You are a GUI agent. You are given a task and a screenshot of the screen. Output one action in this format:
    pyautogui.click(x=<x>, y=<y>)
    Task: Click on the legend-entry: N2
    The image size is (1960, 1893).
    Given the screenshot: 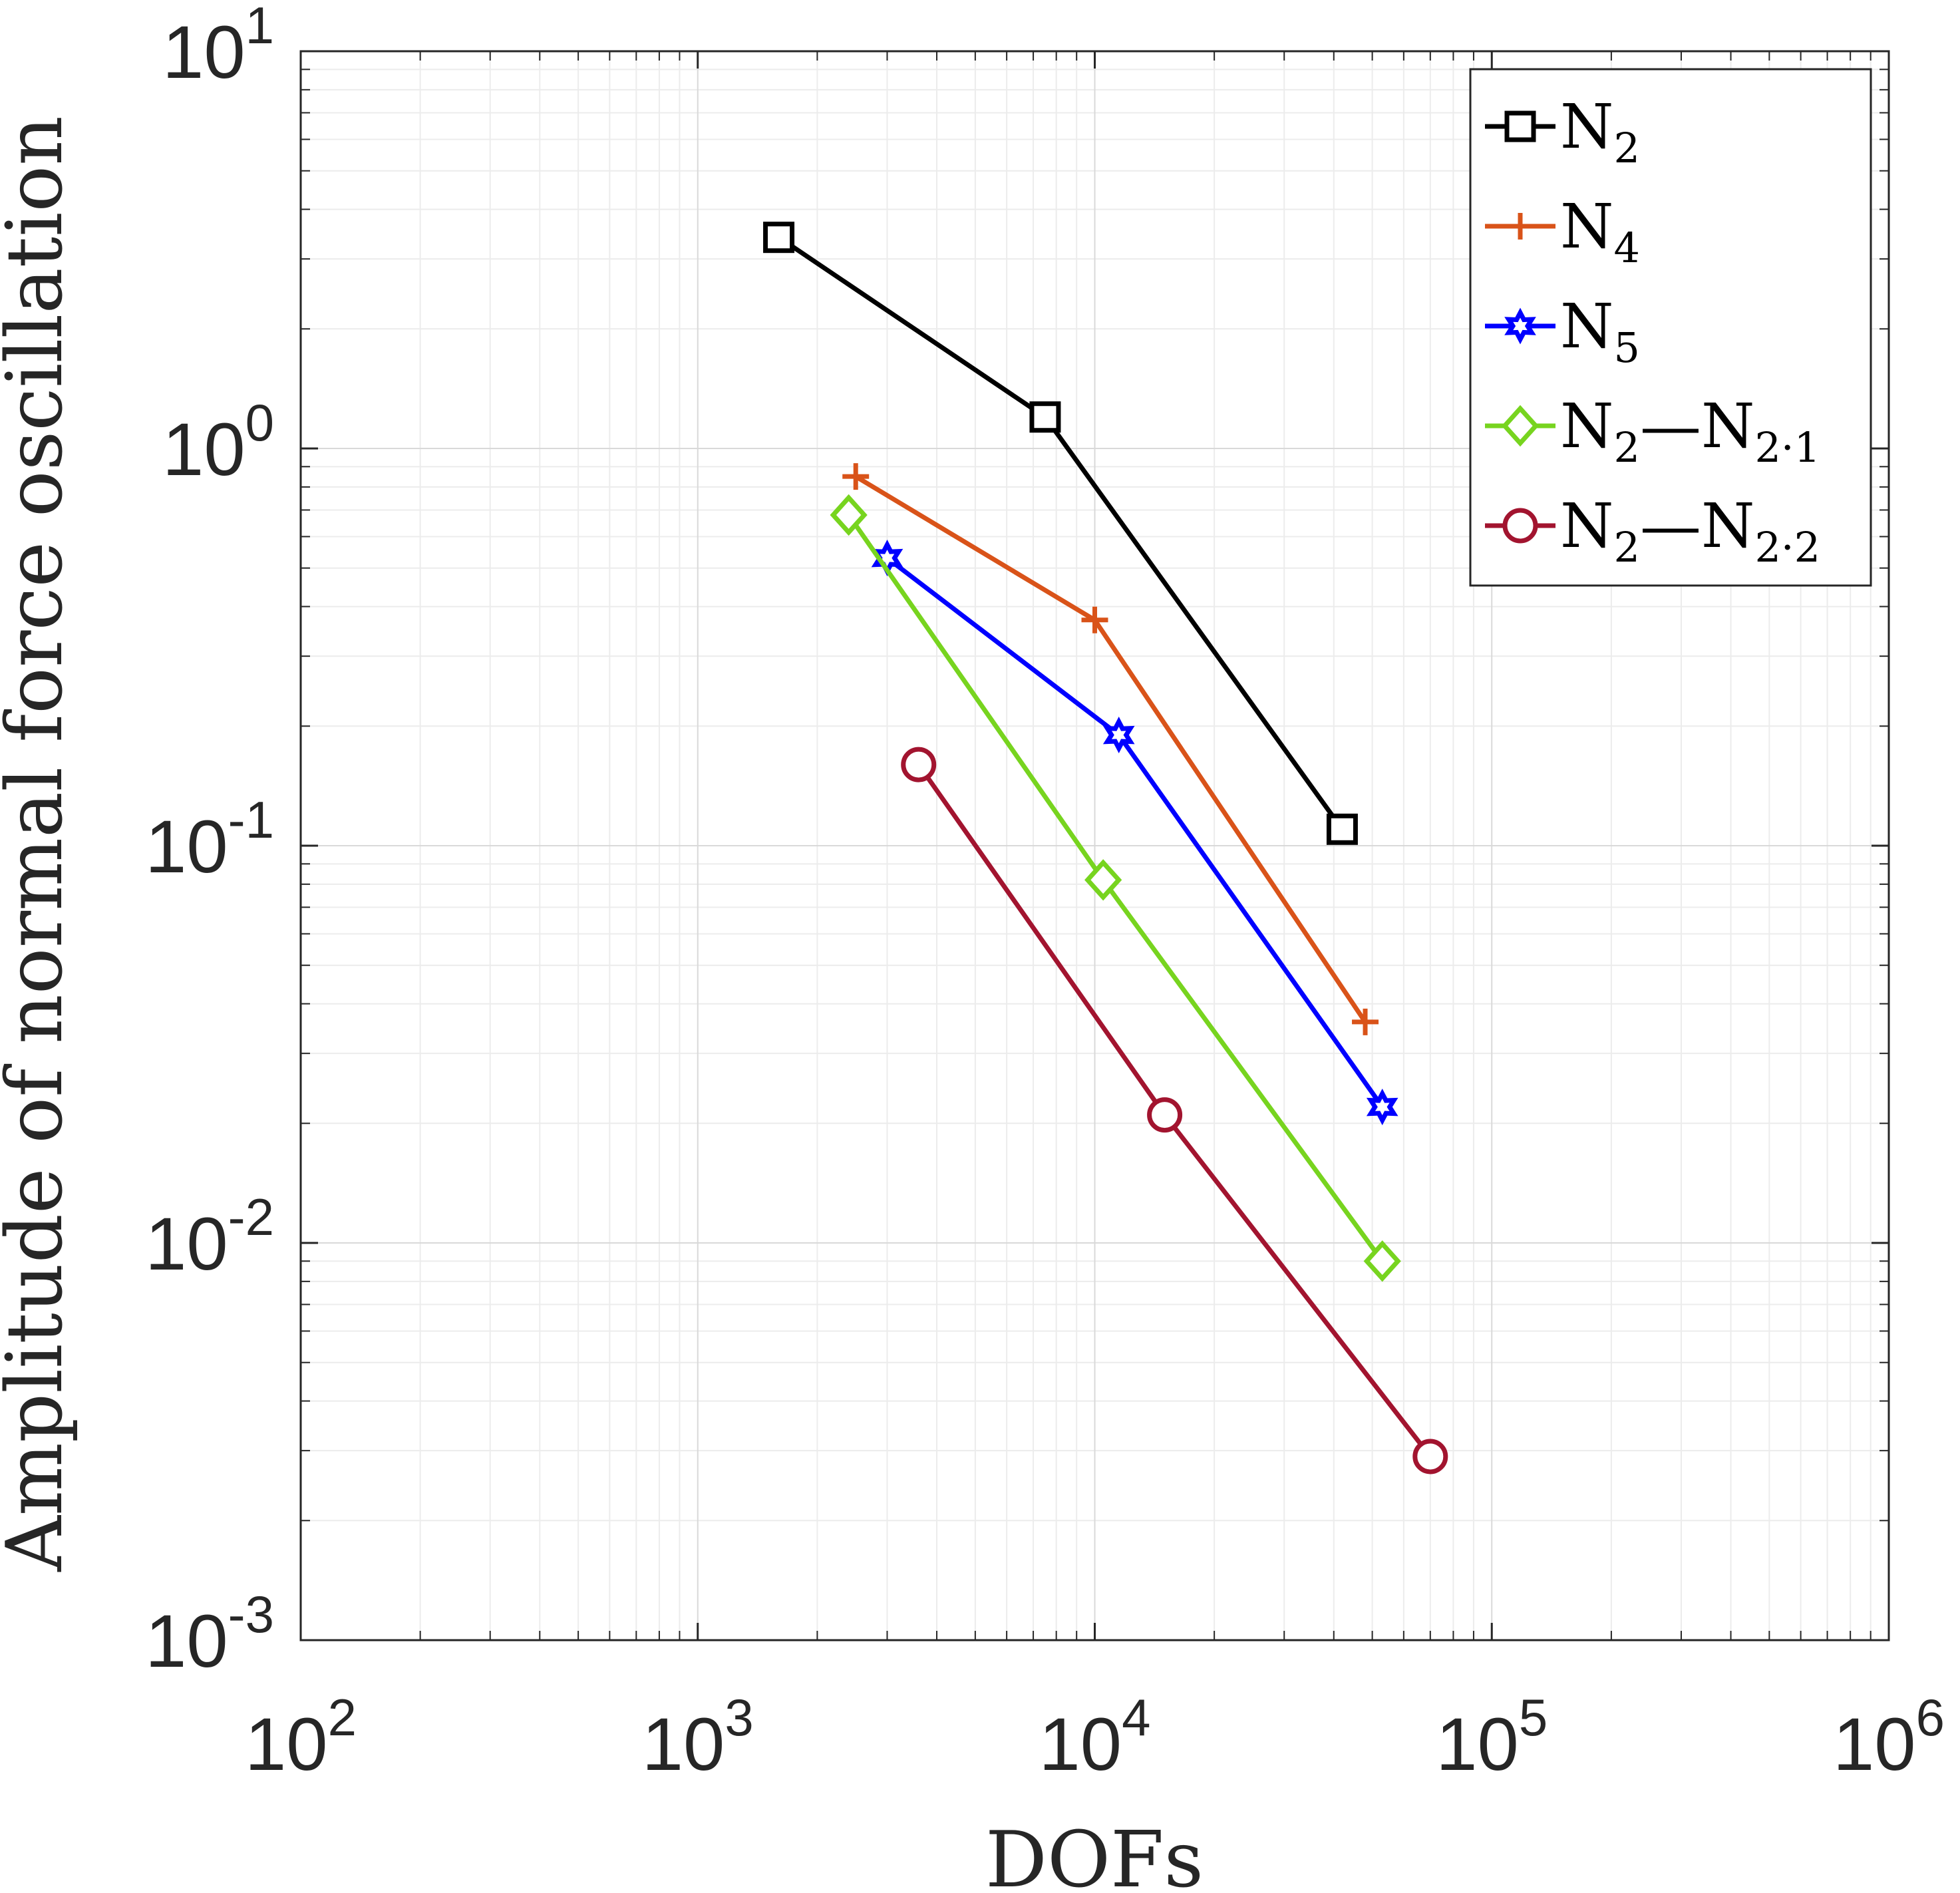 What is the action you would take?
    pyautogui.click(x=1562, y=131)
    